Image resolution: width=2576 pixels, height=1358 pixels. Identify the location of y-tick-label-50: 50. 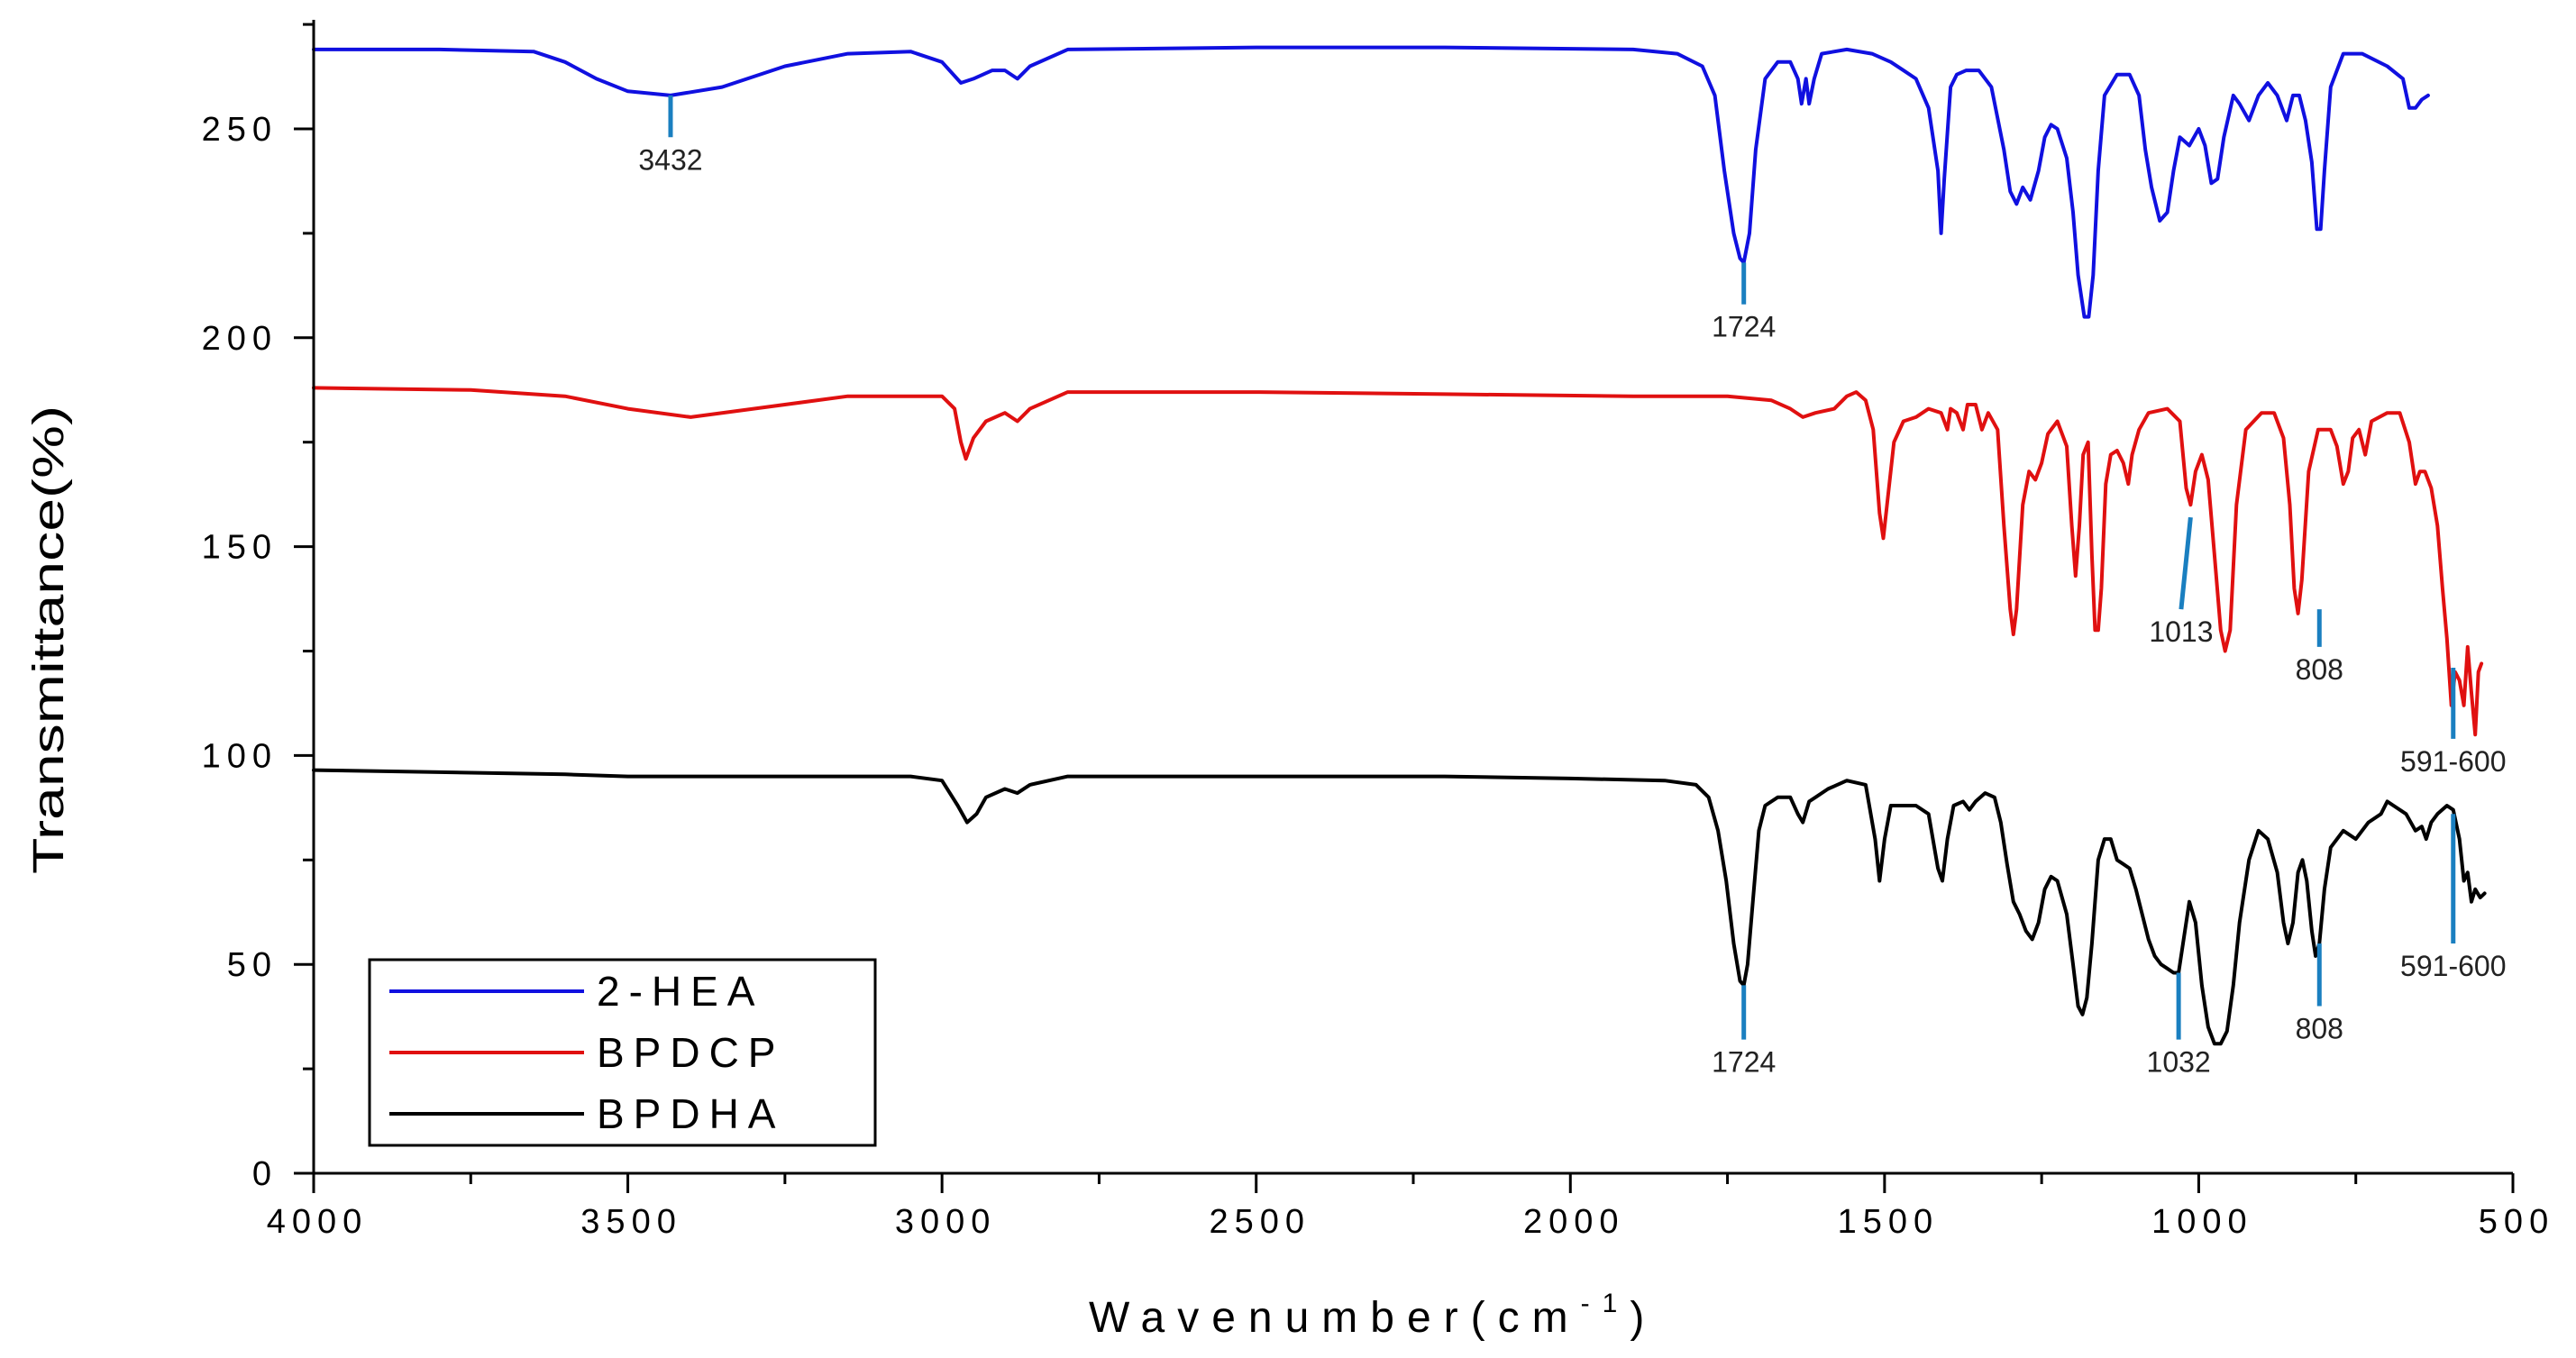
(252, 965).